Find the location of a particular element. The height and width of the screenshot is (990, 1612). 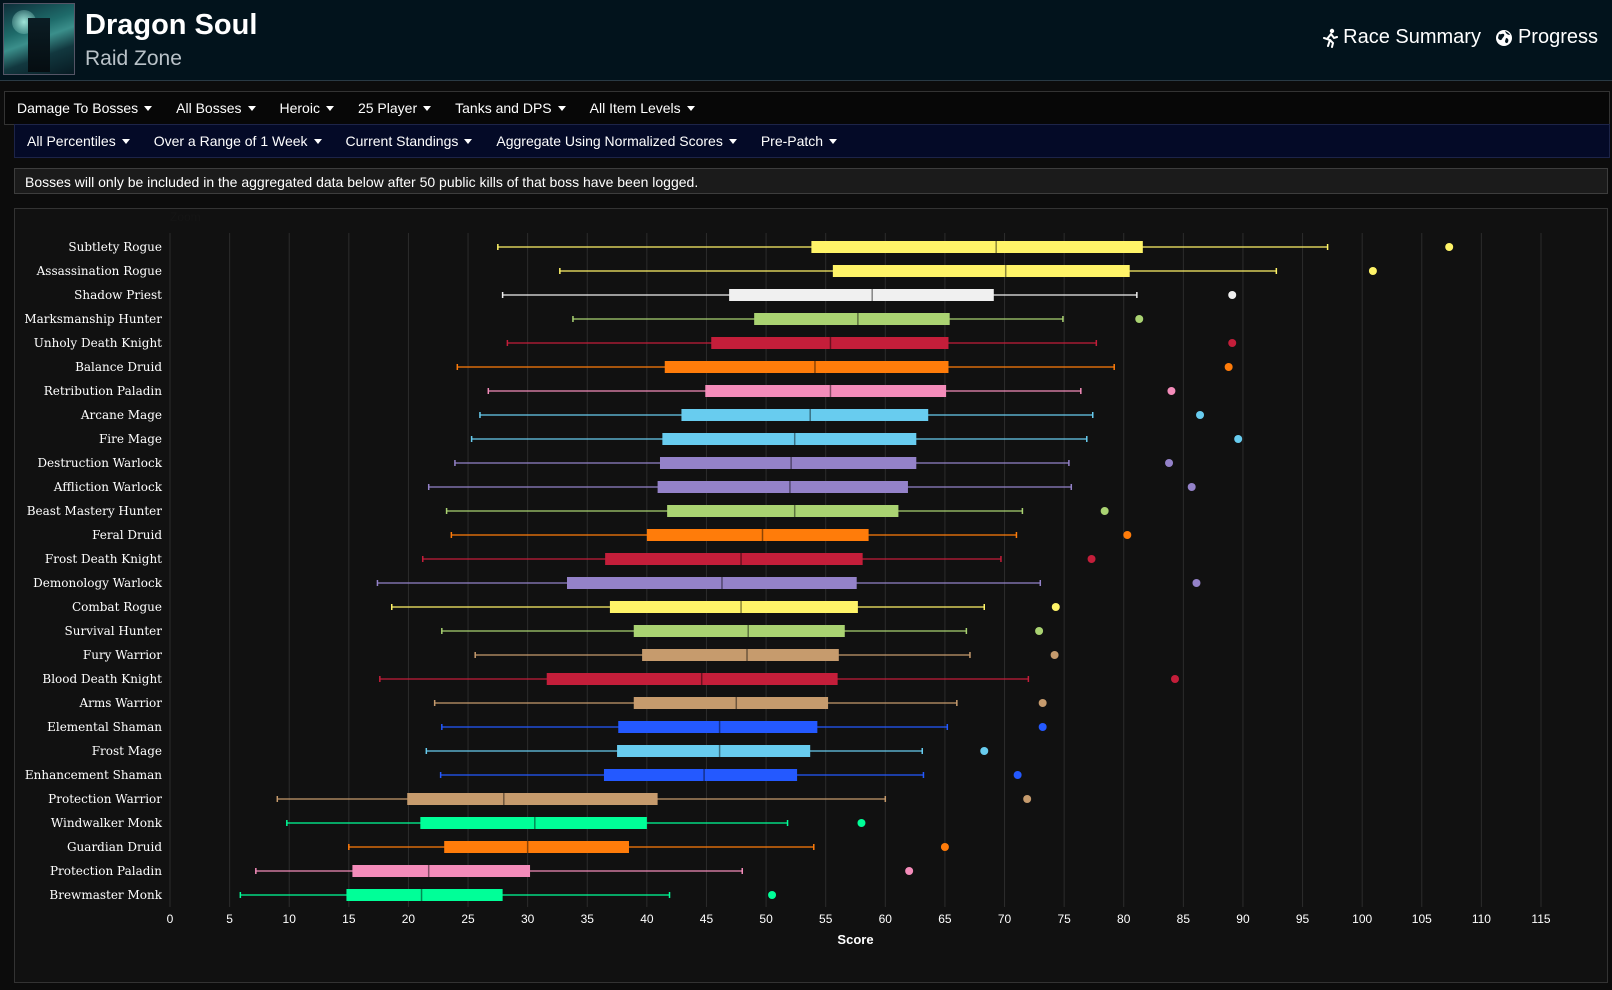

size-dropdown: 25 Player is located at coordinates (394, 108).